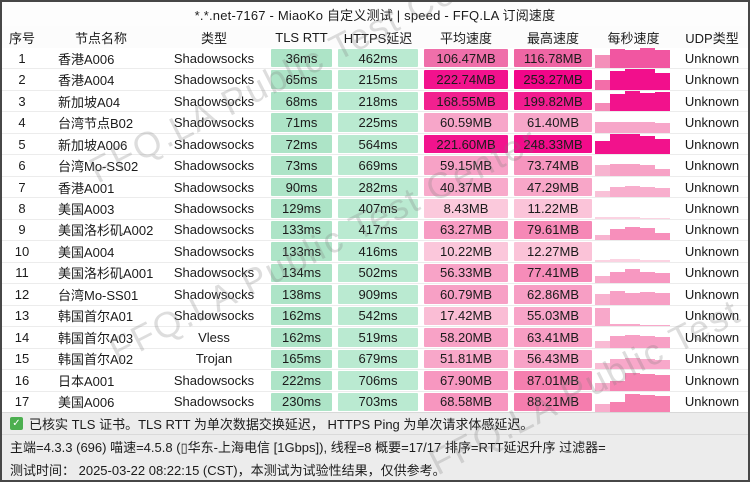 Image resolution: width=750 pixels, height=482 pixels. What do you see at coordinates (100, 38) in the screenshot?
I see `col-header-node-name: 节点名称` at bounding box center [100, 38].